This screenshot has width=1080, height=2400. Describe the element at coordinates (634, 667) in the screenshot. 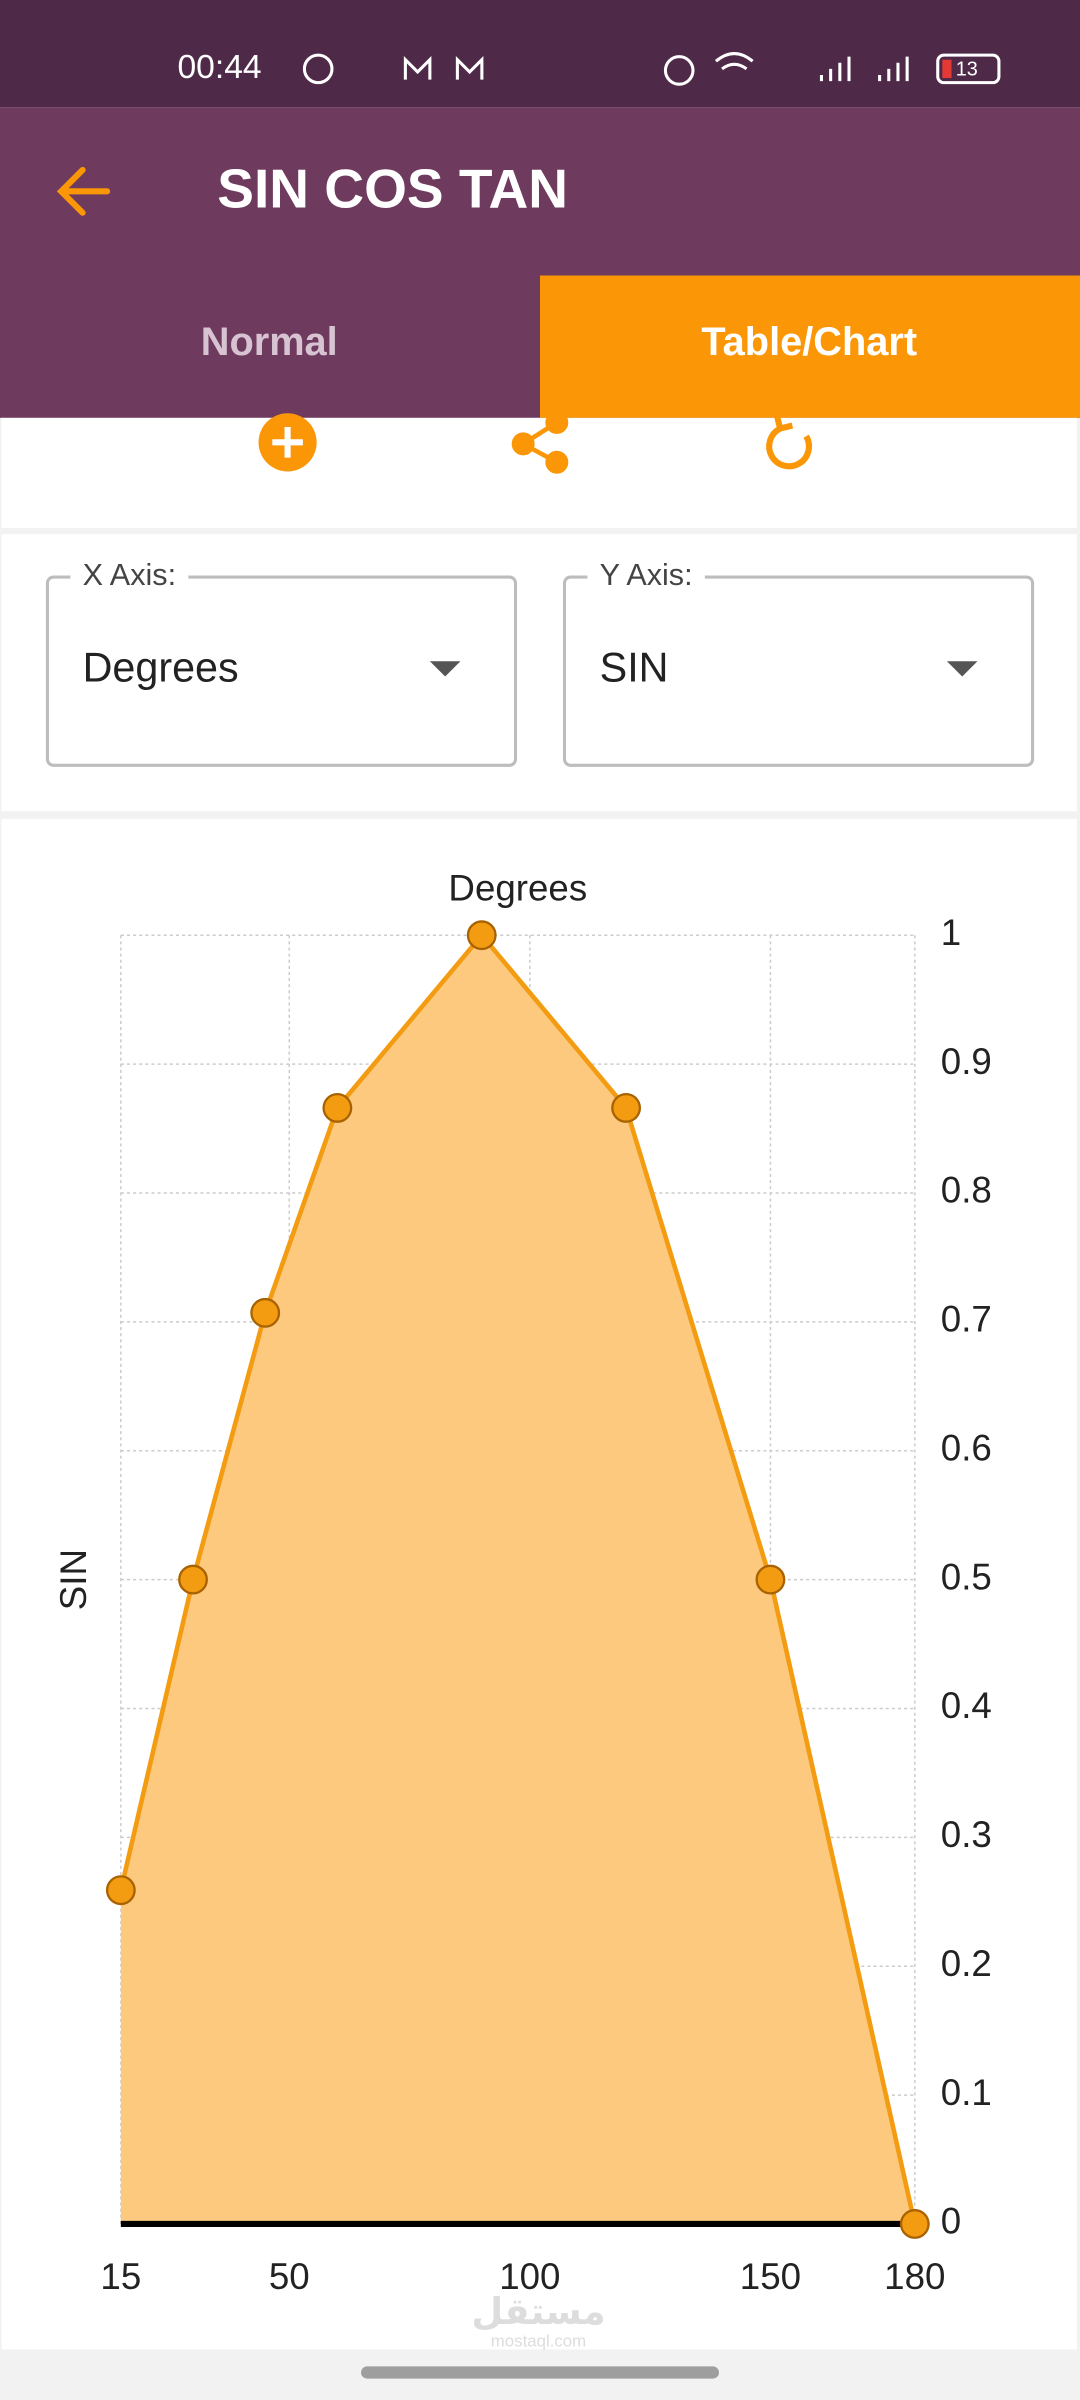

I see `dropdown-value: SIN` at that location.